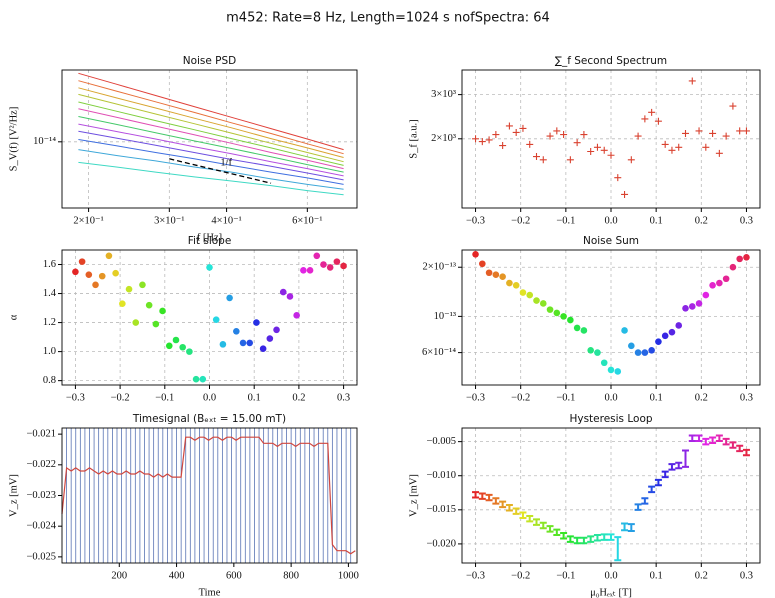 The width and height of the screenshot is (775, 598). What do you see at coordinates (44, 141) in the screenshot?
I see `y-tick-label: 10⁻¹⁴` at bounding box center [44, 141].